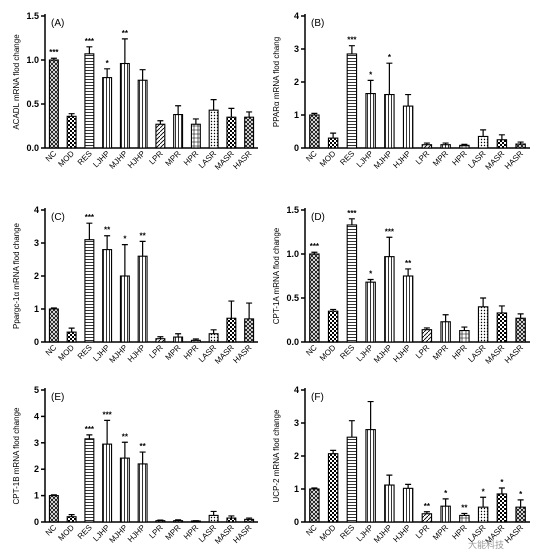 This screenshot has width=538, height=556. I want to click on panel-label: (C), so click(58, 217).